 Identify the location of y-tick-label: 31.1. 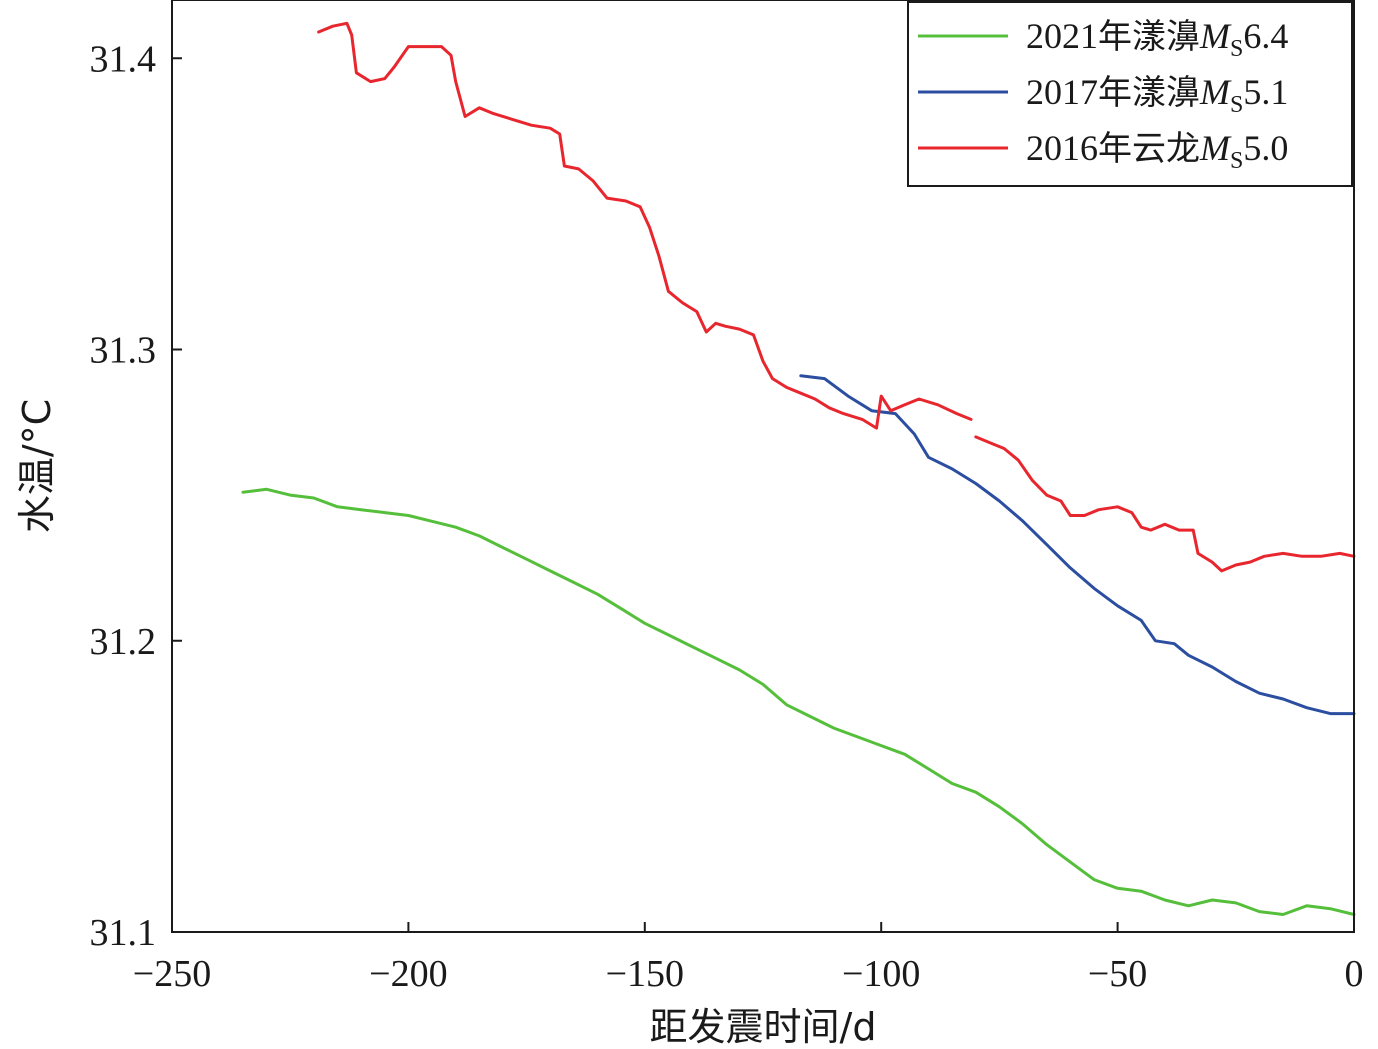
(123, 933).